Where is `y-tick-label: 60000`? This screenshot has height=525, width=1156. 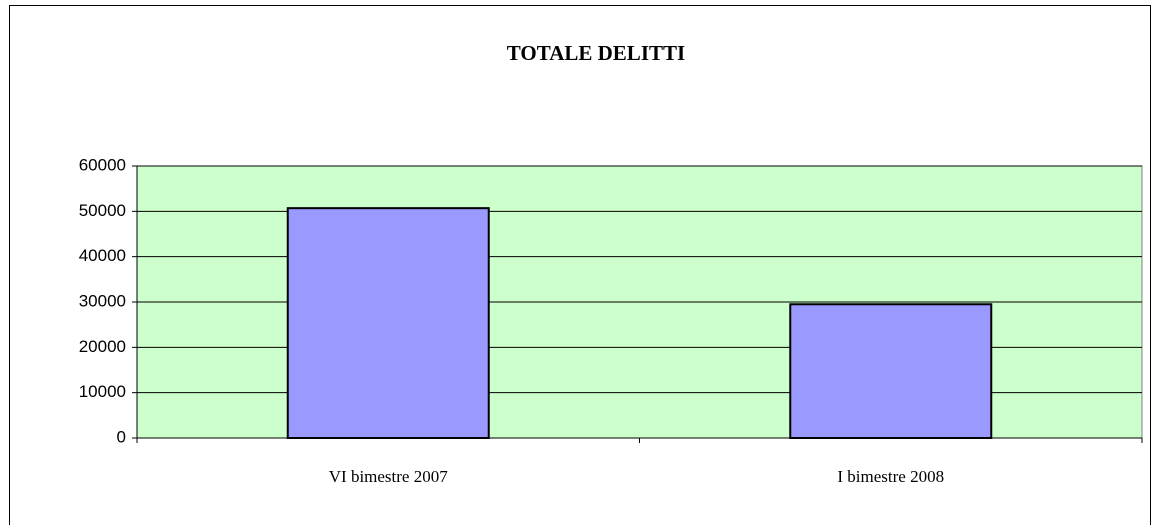
y-tick-label: 60000 is located at coordinates (102, 164).